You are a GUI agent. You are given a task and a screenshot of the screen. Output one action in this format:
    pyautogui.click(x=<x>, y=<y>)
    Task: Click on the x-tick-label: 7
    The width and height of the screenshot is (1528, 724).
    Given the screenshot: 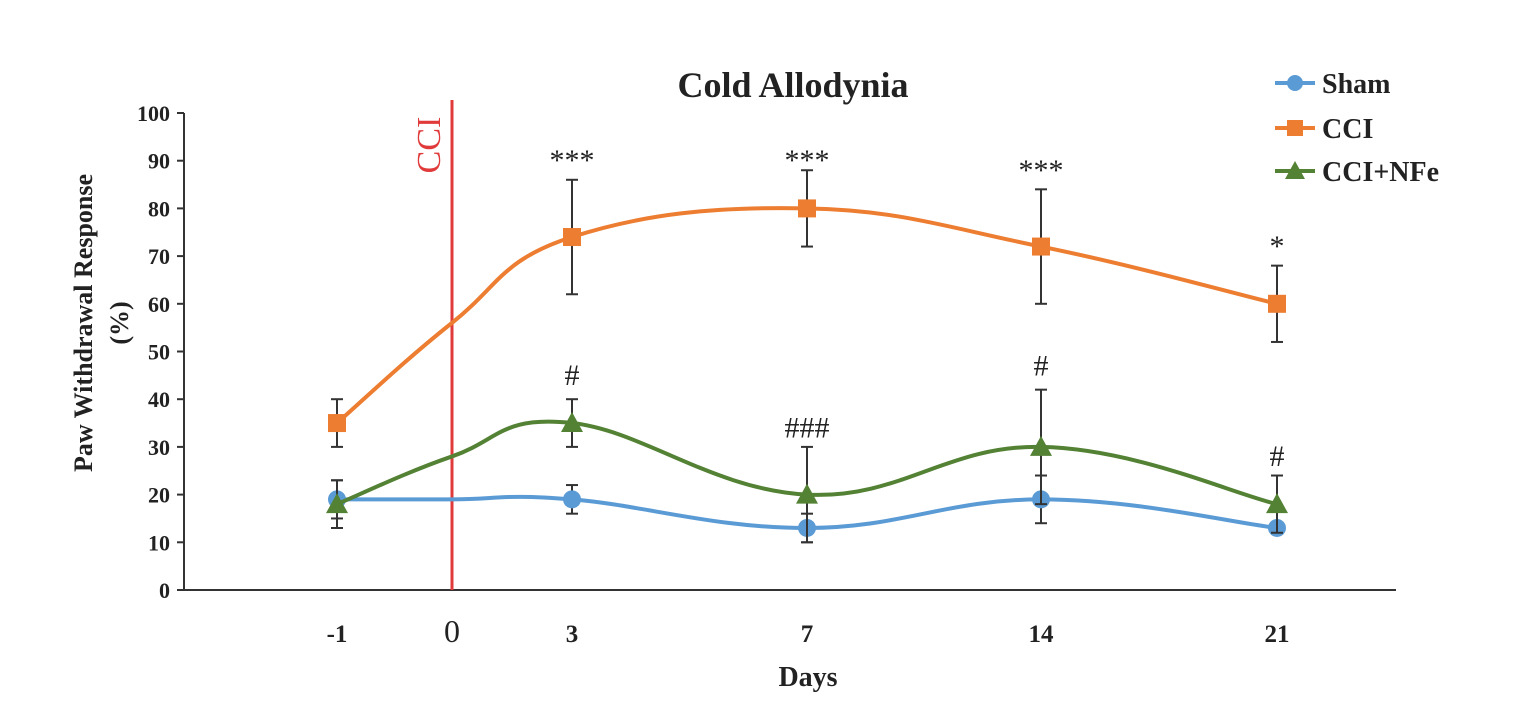 What is the action you would take?
    pyautogui.click(x=807, y=634)
    